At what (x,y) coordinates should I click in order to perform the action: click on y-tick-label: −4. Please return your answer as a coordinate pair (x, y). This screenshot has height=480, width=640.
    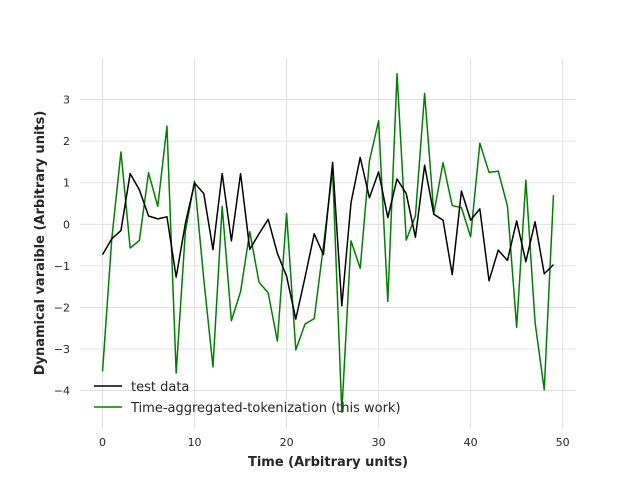
    Looking at the image, I should click on (62, 391).